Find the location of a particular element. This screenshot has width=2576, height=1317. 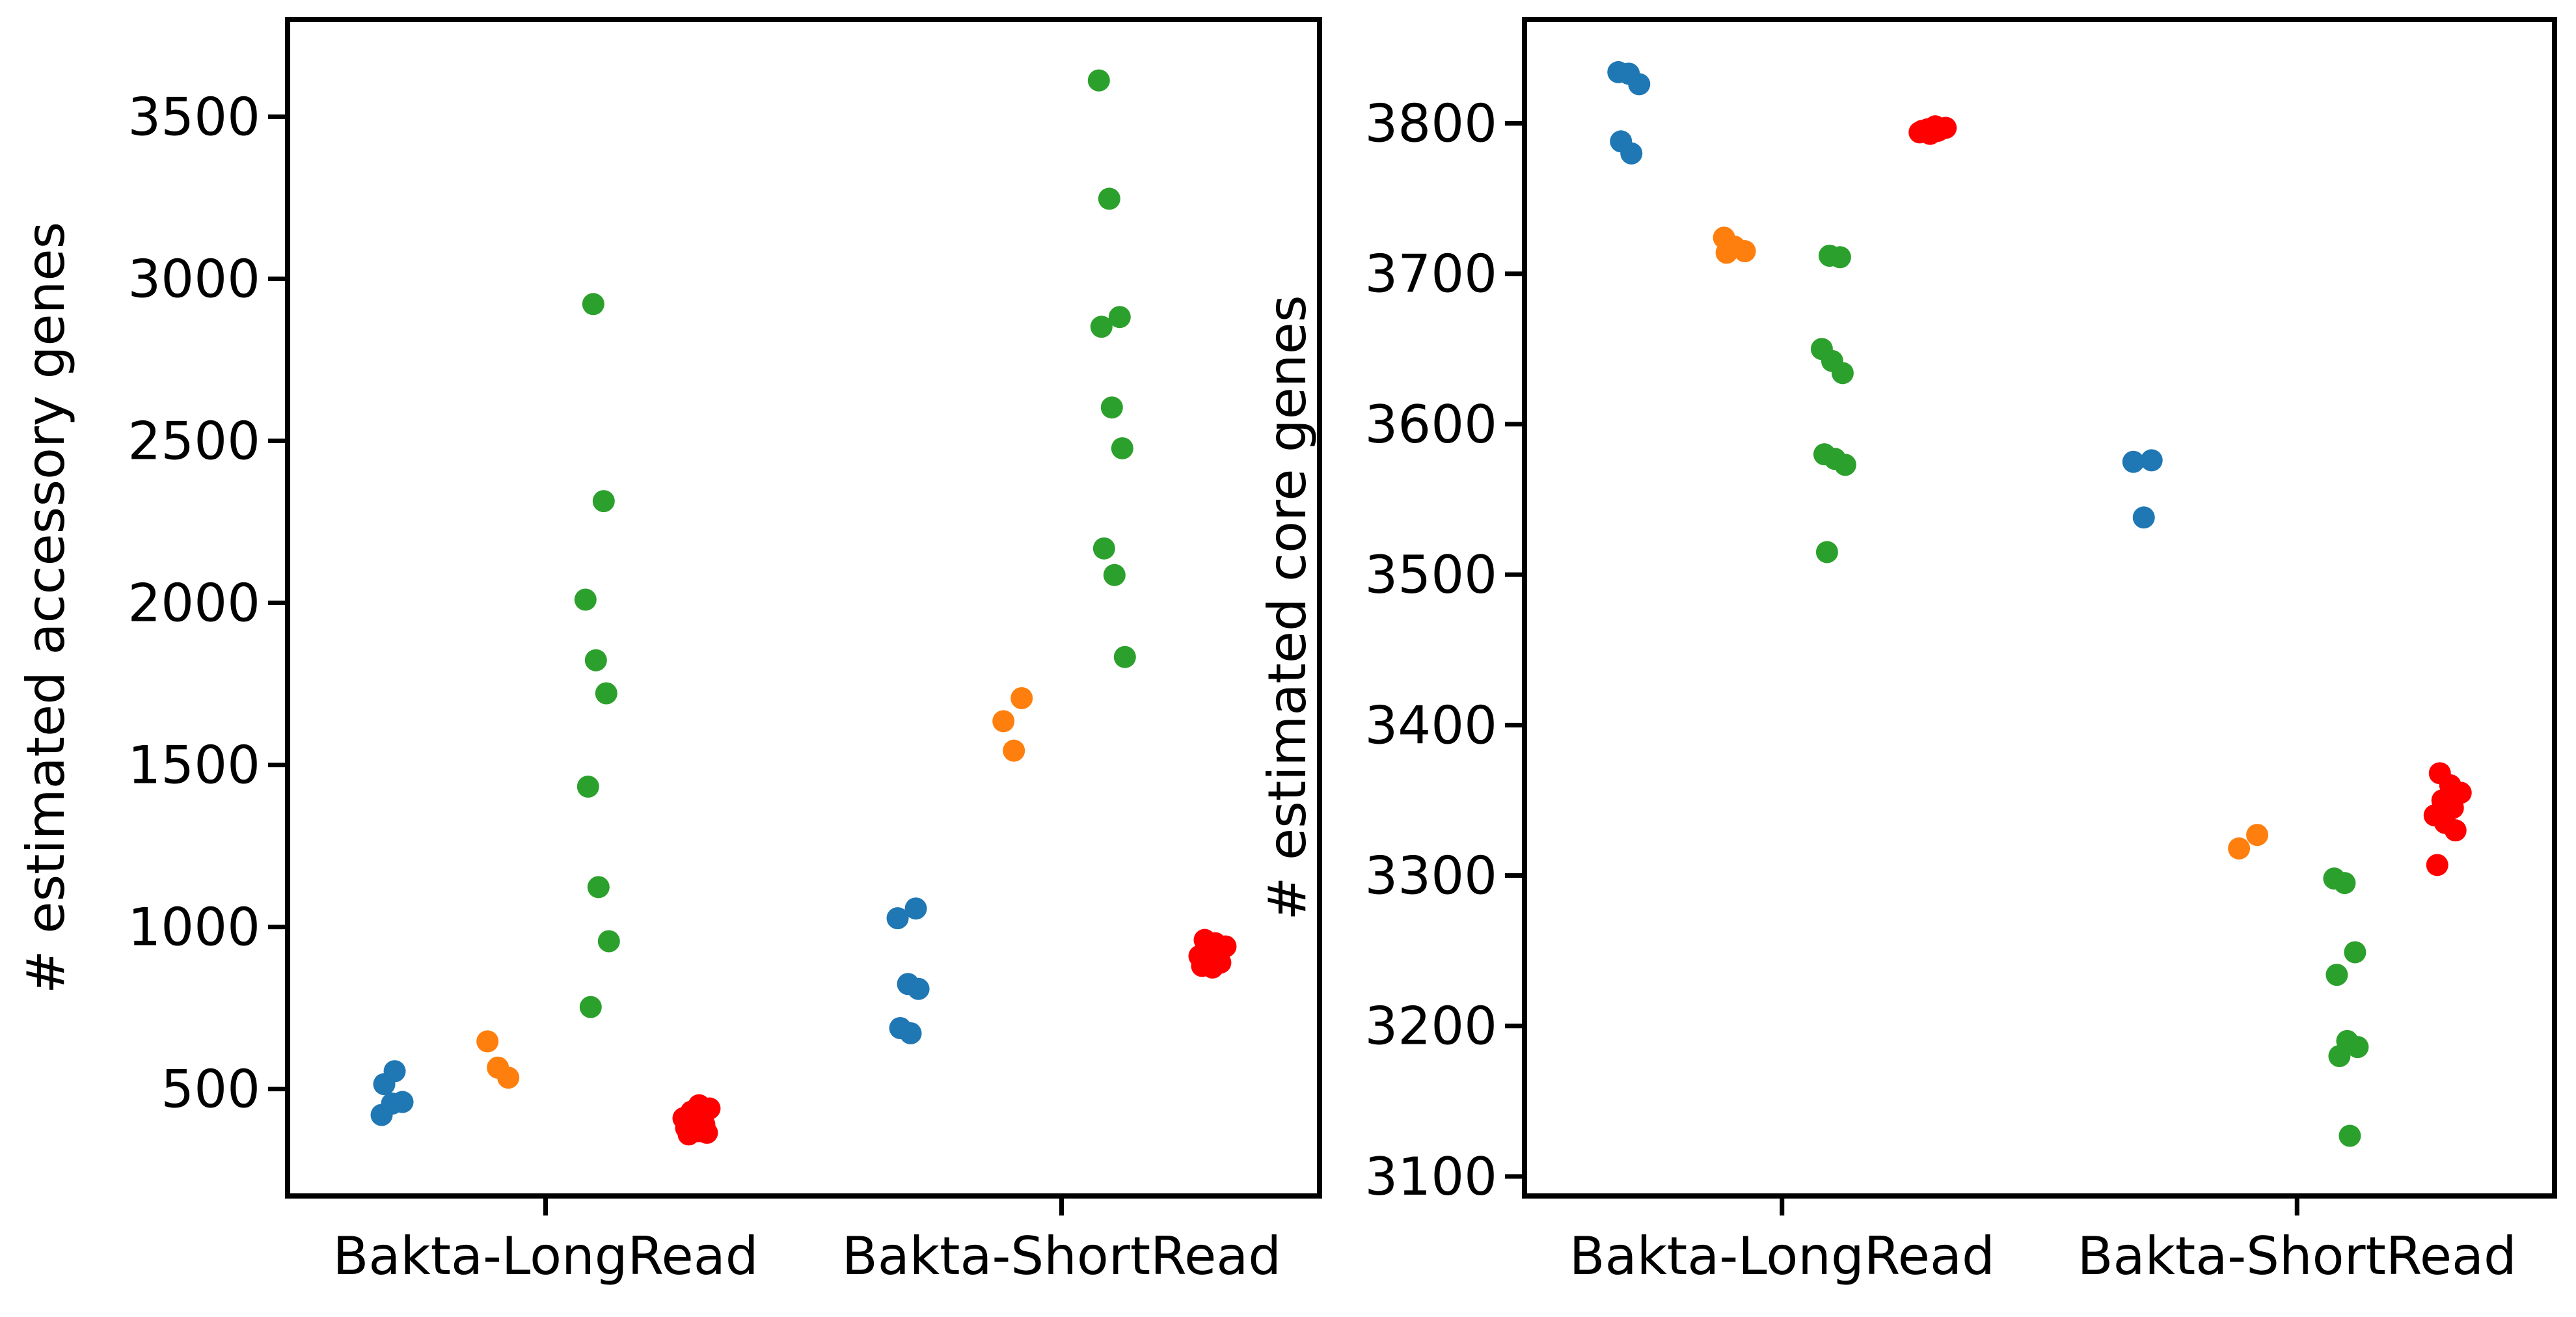

y-tick-label: 3200 is located at coordinates (1430, 1026).